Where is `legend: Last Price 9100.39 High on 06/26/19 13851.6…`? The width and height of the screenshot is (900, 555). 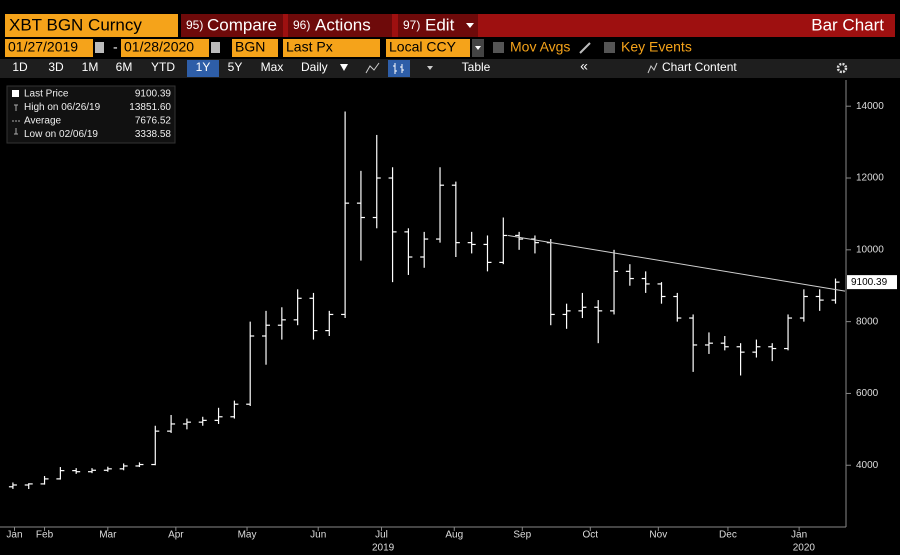
legend: Last Price 9100.39 High on 06/26/19 13851.6… is located at coordinates (97, 115).